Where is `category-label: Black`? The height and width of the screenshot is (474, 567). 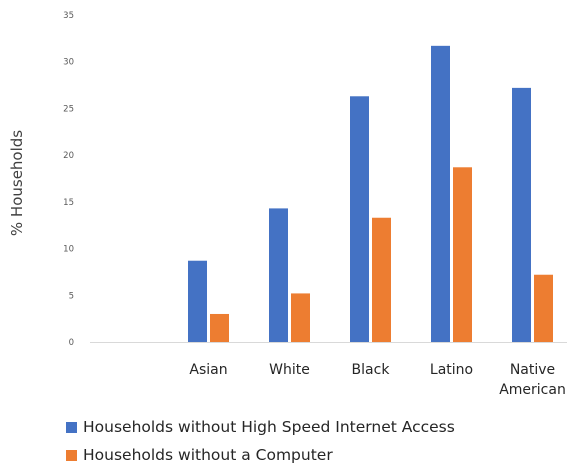 category-label: Black is located at coordinates (371, 370).